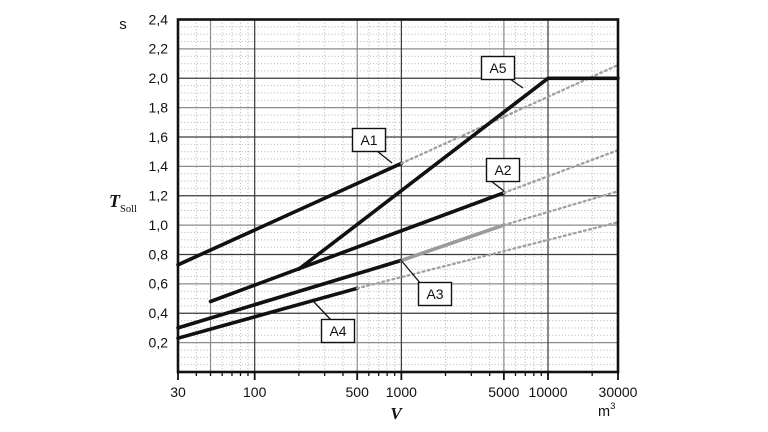  I want to click on y-axis-unit: s, so click(123, 24).